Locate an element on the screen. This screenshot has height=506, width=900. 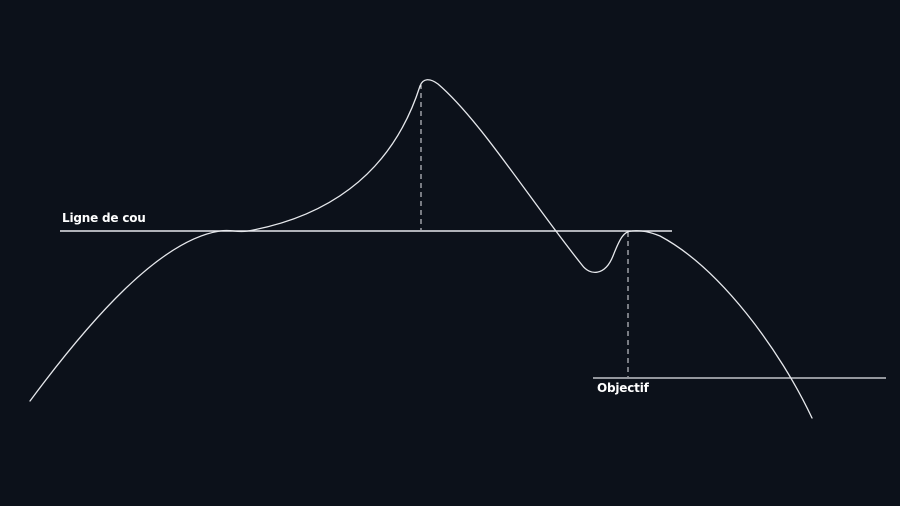
neckline-label: Ligne de cou is located at coordinates (104, 218).